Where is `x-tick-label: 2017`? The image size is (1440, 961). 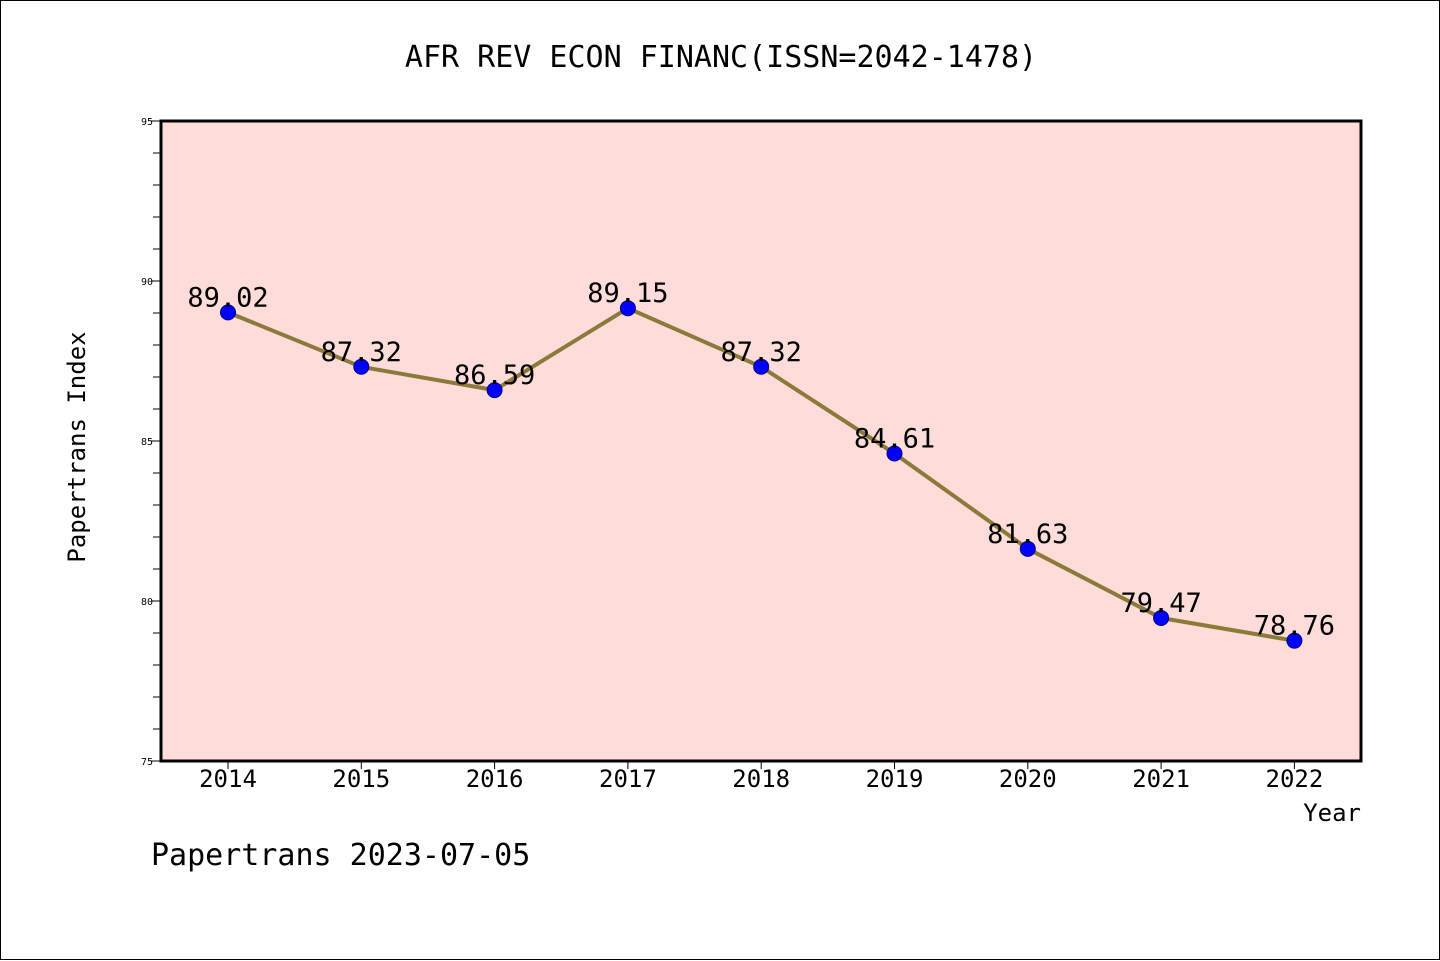
x-tick-label: 2017 is located at coordinates (628, 779).